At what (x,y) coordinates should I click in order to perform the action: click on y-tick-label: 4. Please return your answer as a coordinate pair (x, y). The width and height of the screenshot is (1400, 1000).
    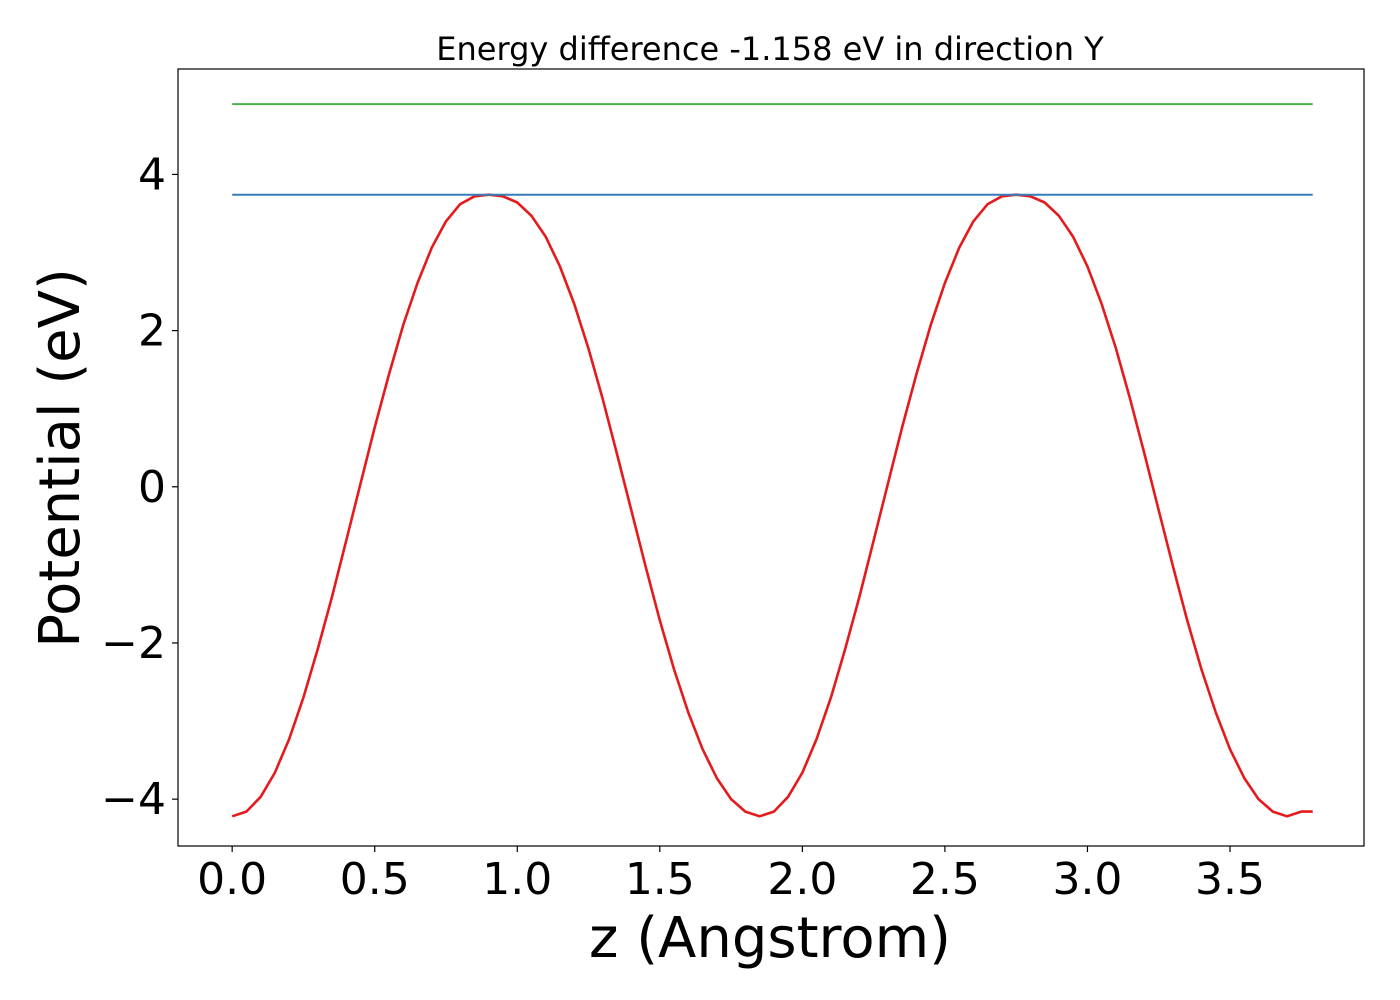
    Looking at the image, I should click on (152, 174).